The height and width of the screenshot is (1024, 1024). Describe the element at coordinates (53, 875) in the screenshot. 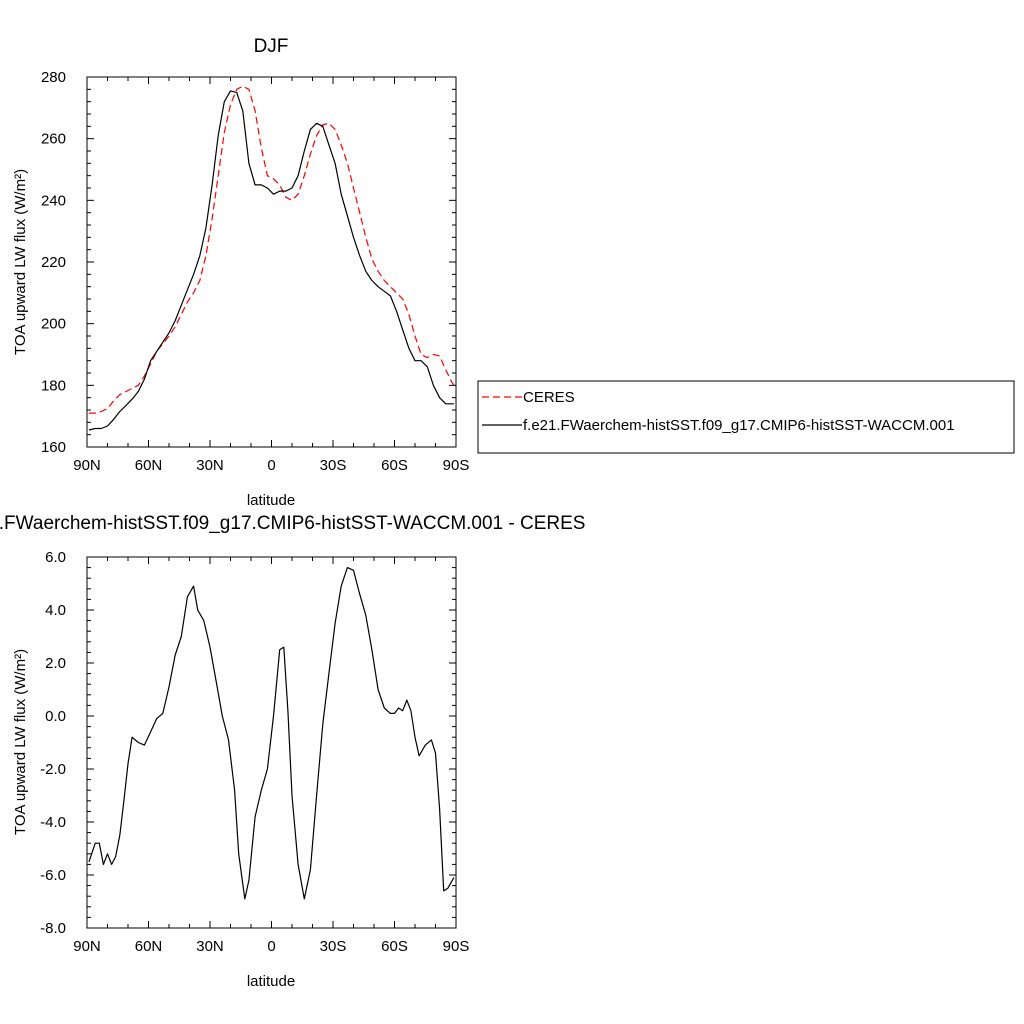

I see `y-tick-label: -6.0` at that location.